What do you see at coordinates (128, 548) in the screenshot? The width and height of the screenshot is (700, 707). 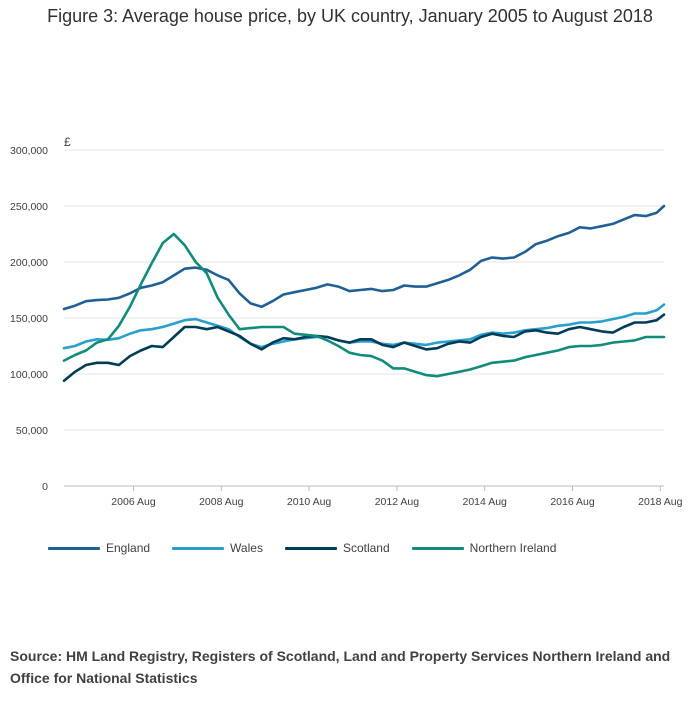 I see `legend-label: England` at bounding box center [128, 548].